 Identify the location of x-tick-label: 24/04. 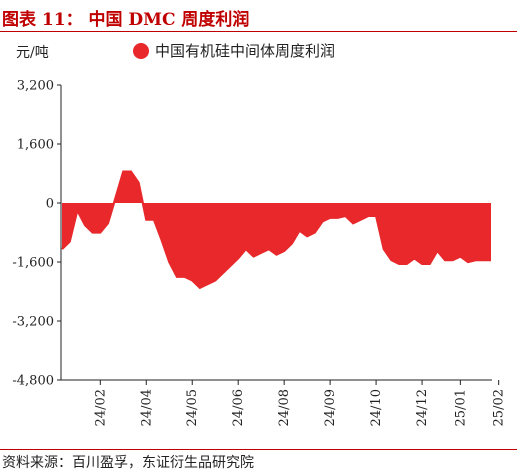
(146, 407).